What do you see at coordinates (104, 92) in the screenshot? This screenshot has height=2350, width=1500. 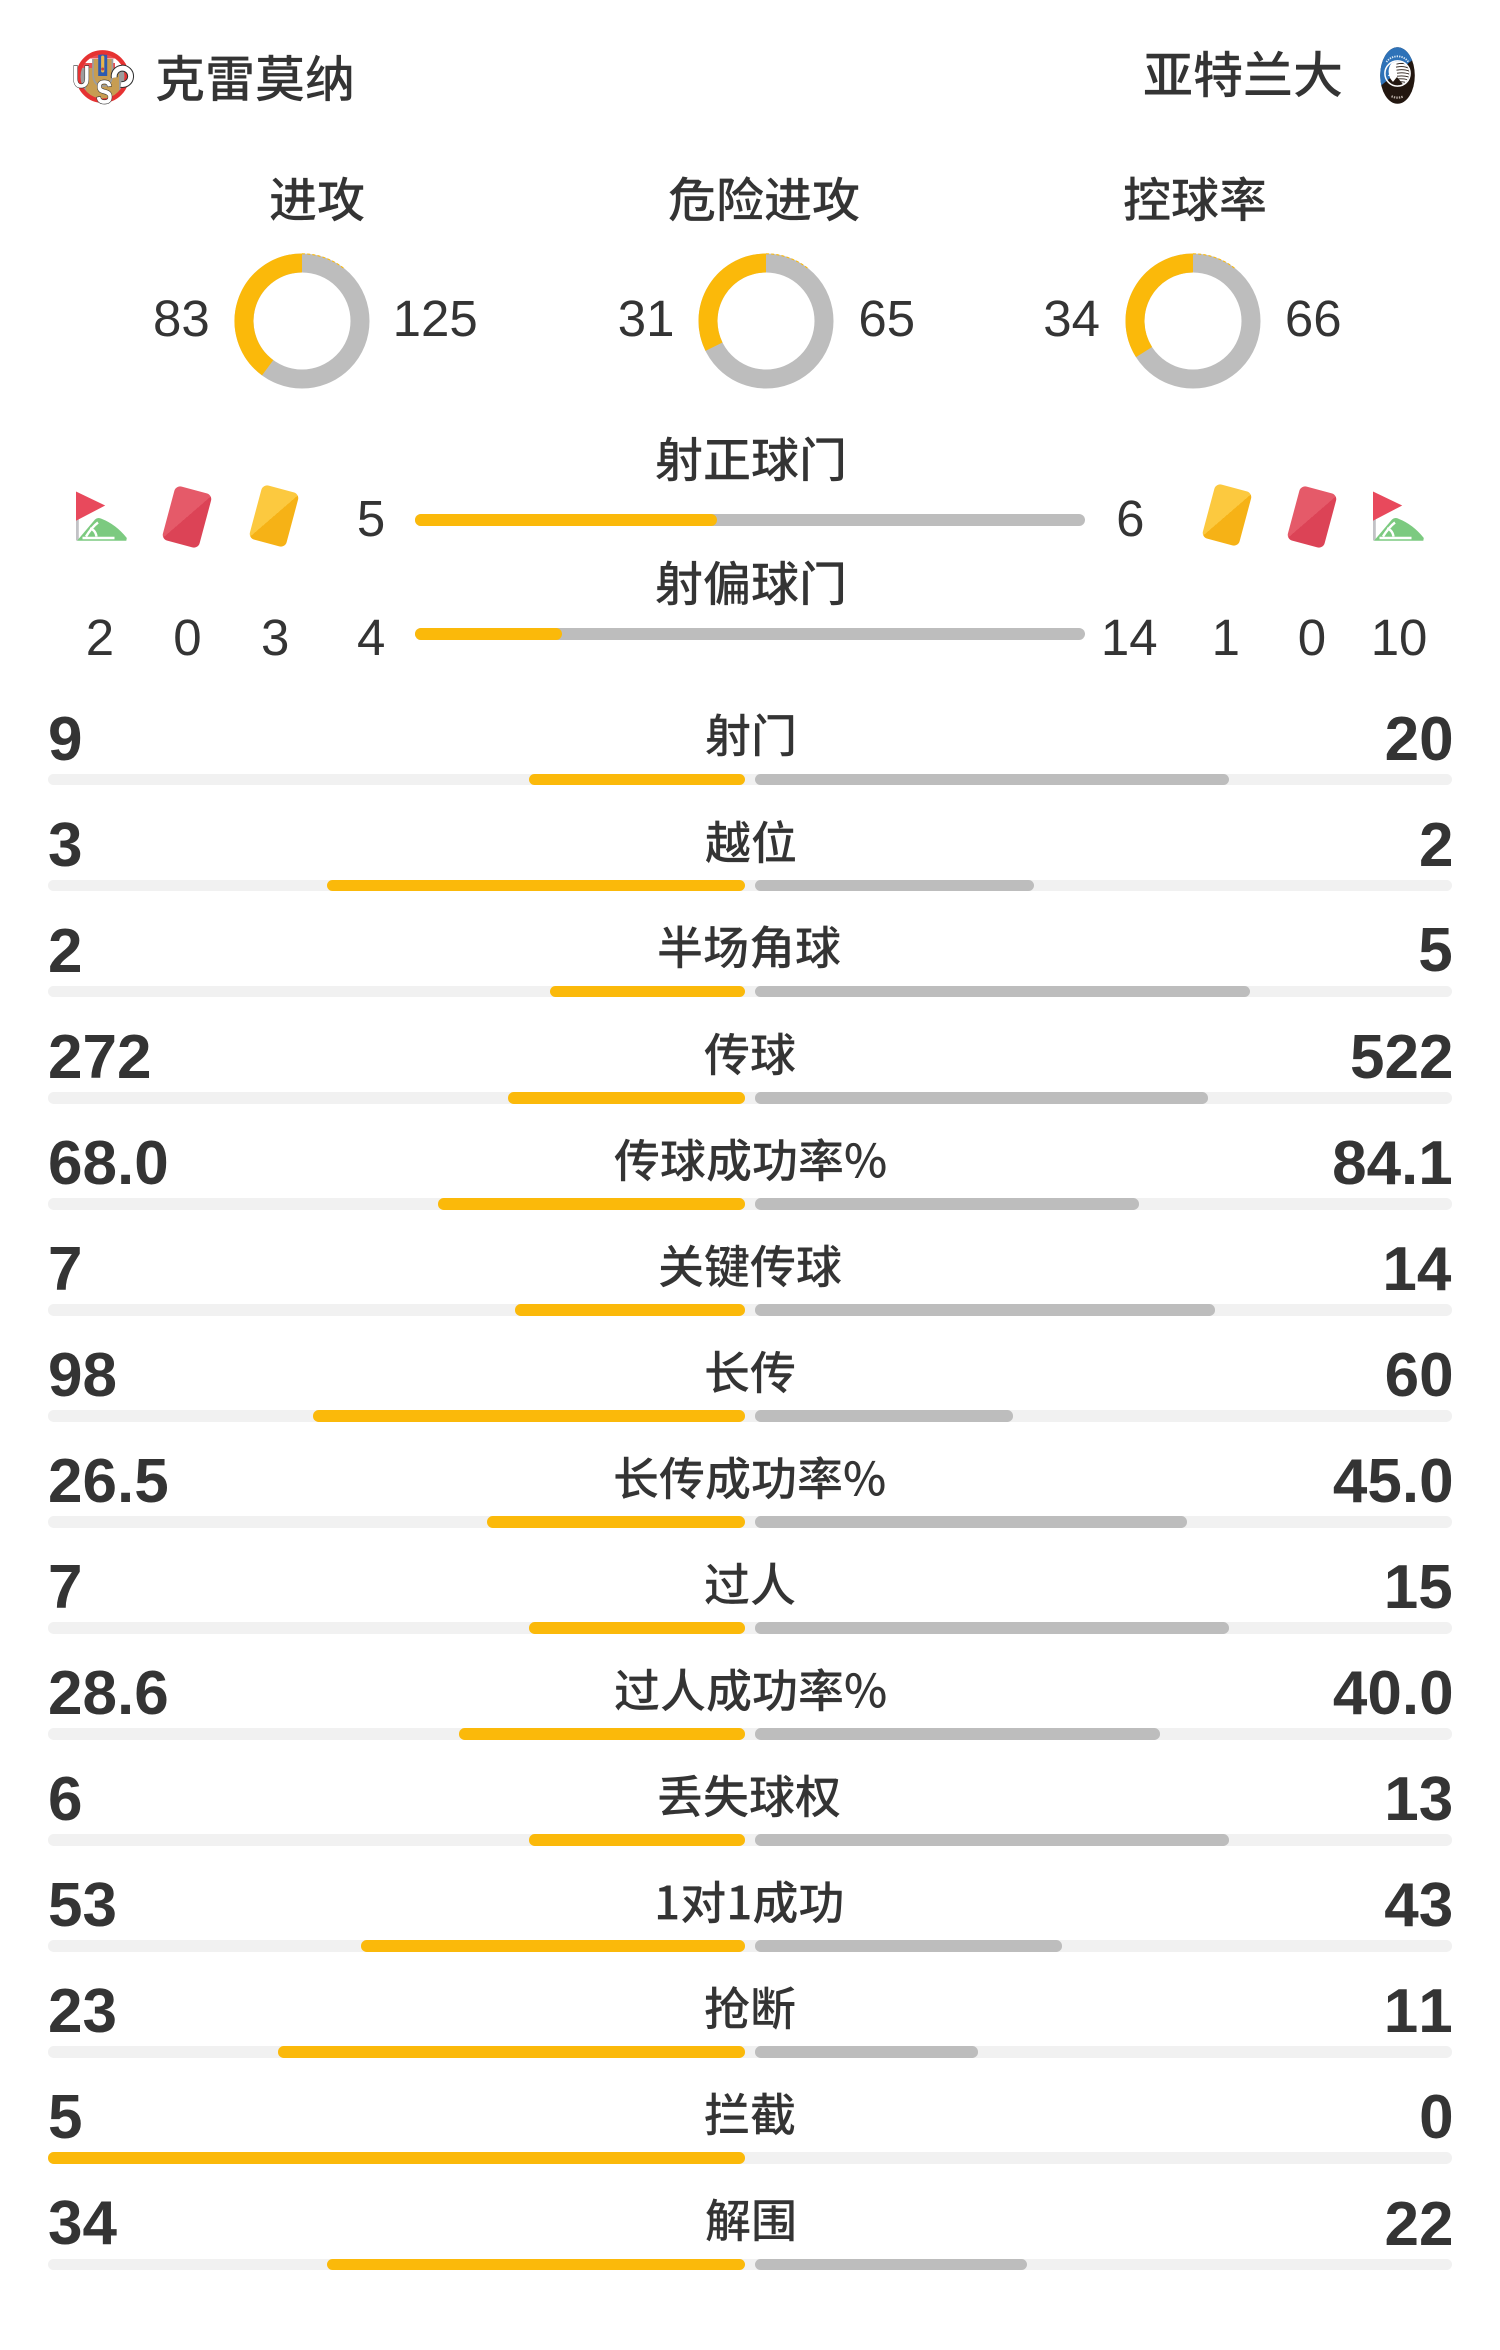 I see `svg-text: S` at bounding box center [104, 92].